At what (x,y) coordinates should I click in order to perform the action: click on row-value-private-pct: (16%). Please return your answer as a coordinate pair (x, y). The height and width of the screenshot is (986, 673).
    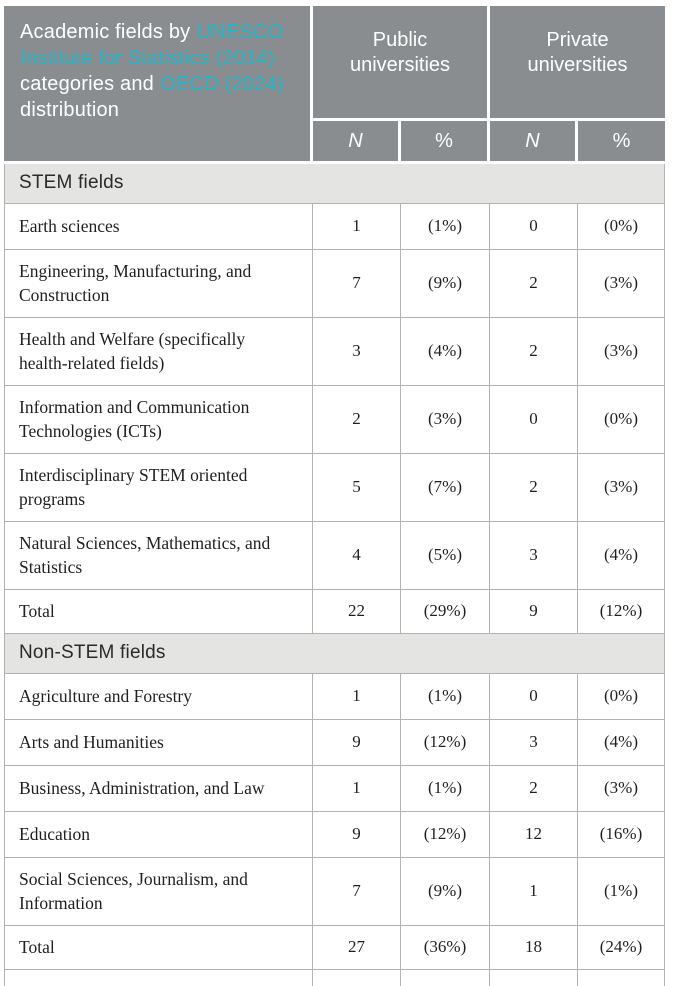
    Looking at the image, I should click on (622, 835).